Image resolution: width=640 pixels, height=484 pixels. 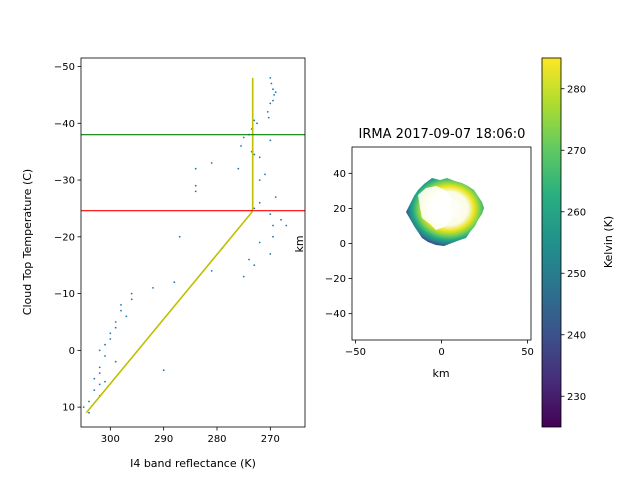 What do you see at coordinates (576, 89) in the screenshot?
I see `colorbar-tick-label: 280` at bounding box center [576, 89].